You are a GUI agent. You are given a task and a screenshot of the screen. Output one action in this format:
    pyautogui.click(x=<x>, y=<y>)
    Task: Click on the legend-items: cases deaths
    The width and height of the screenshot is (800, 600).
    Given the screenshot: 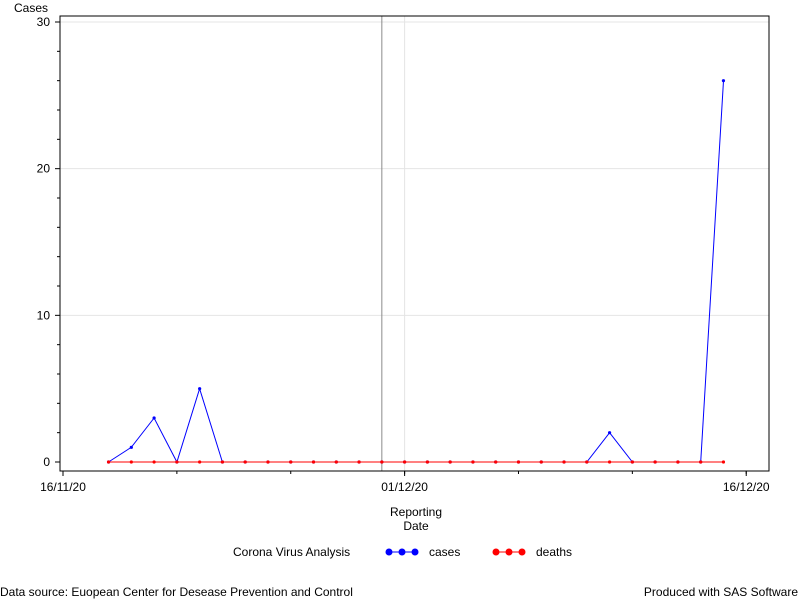 What is the action you would take?
    pyautogui.click(x=478, y=552)
    